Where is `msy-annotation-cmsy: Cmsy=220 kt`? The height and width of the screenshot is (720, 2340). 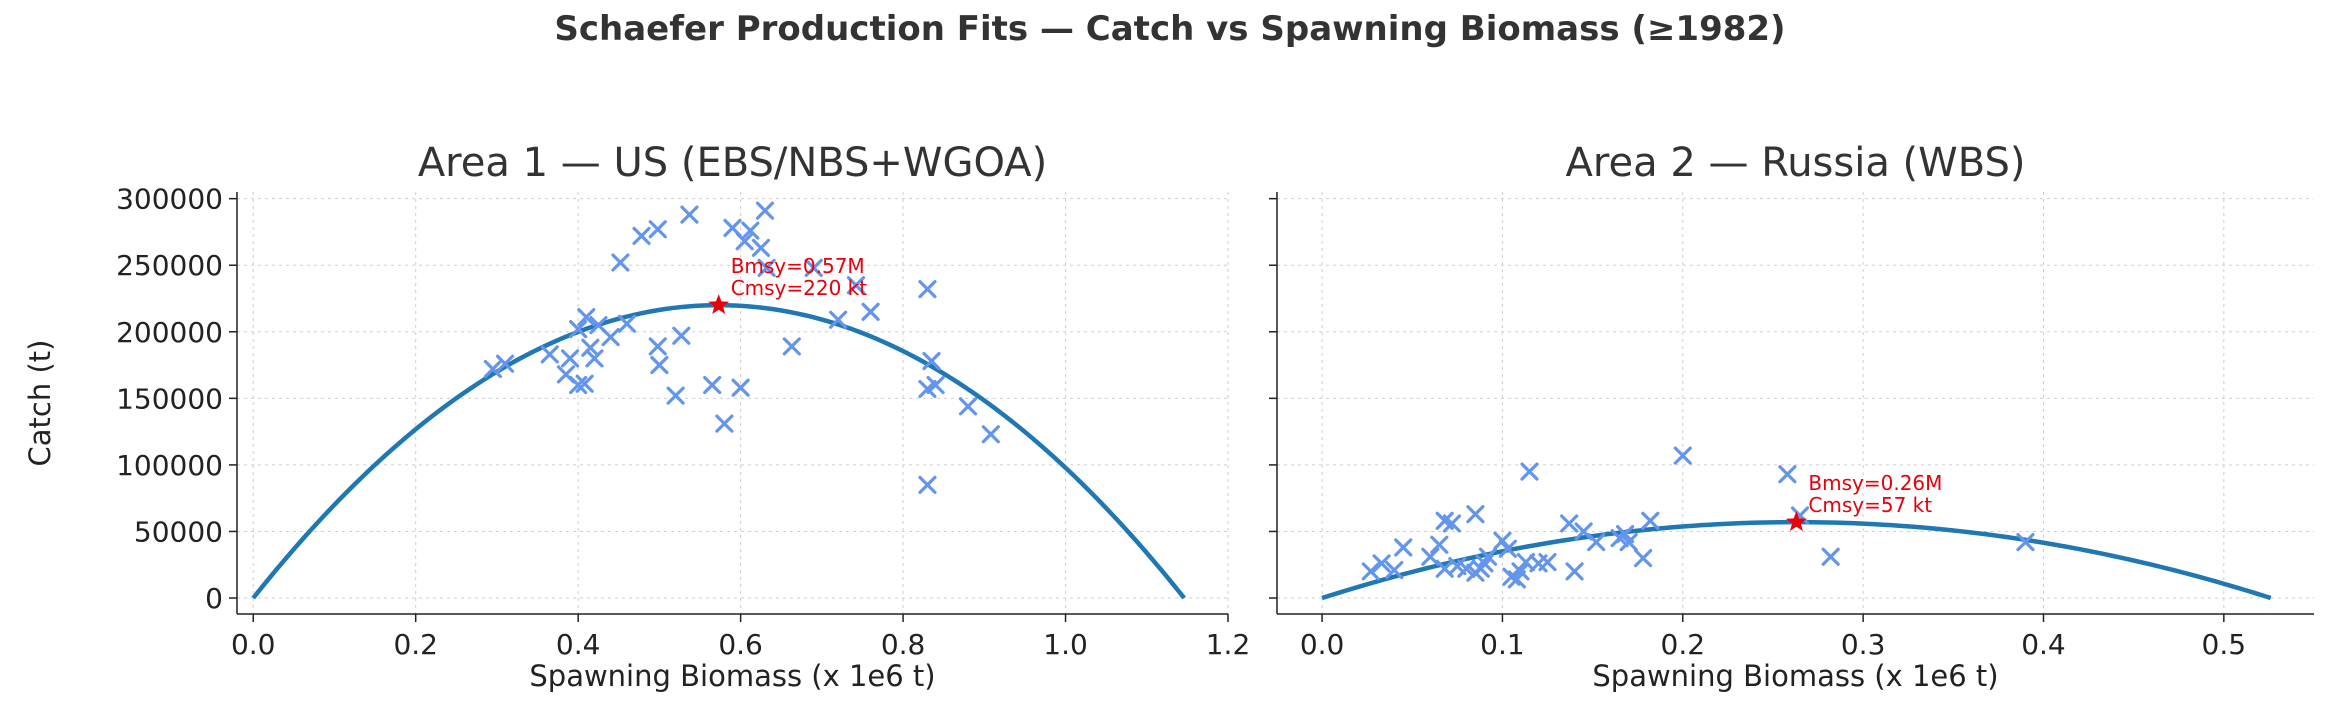
msy-annotation-cmsy: Cmsy=220 kt is located at coordinates (799, 288).